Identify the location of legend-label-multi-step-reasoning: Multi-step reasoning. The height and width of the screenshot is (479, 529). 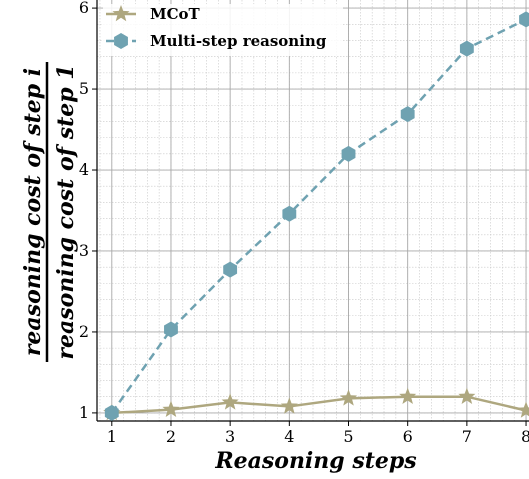
(238, 41).